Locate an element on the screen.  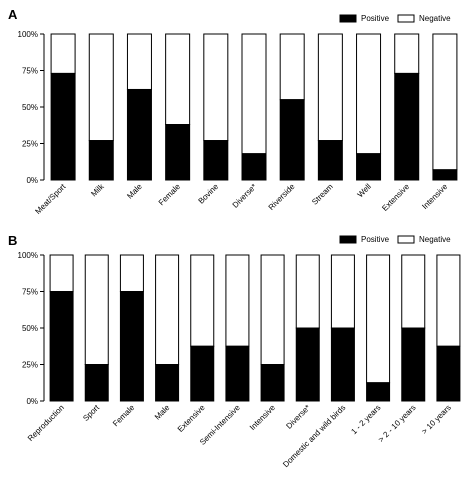
x-tick-label: Sport is located at coordinates (91, 413).